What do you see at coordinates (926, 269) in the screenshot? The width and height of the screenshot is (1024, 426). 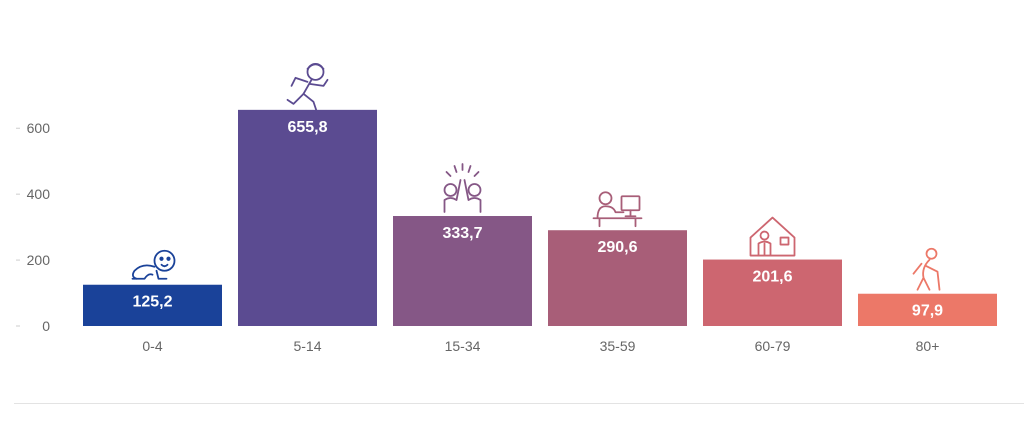 I see `elderly-cane-icon` at bounding box center [926, 269].